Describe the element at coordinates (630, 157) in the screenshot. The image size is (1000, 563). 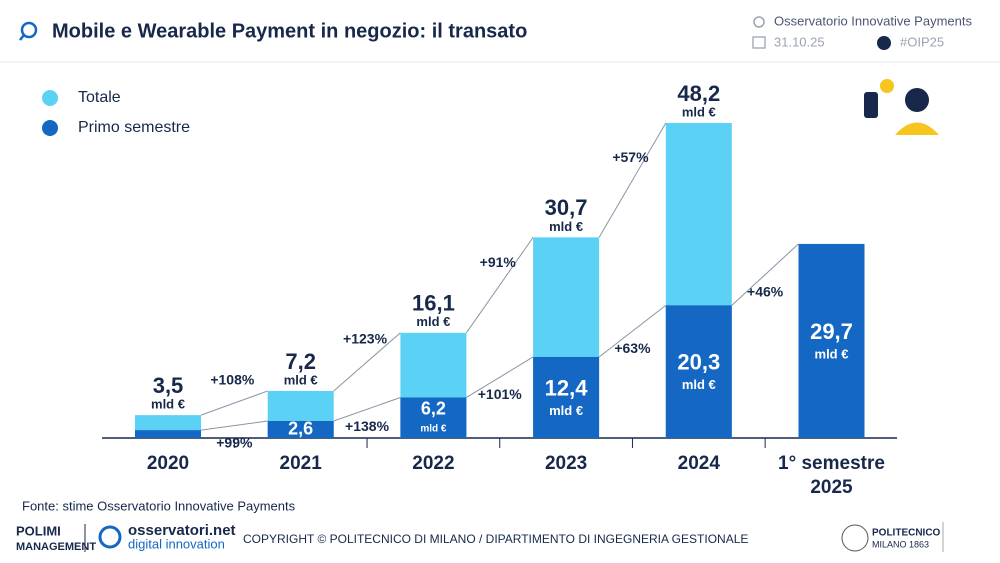
I see `growth-label: +57%` at that location.